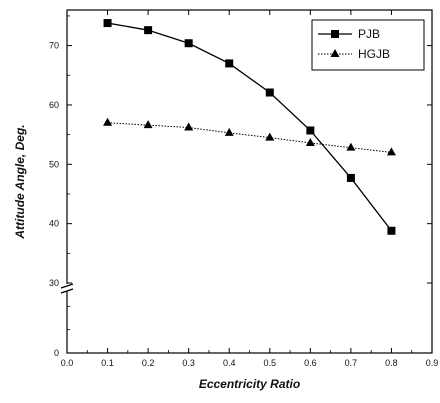  What do you see at coordinates (249, 384) in the screenshot?
I see `x-axis-label: Eccentricity Ratio` at bounding box center [249, 384].